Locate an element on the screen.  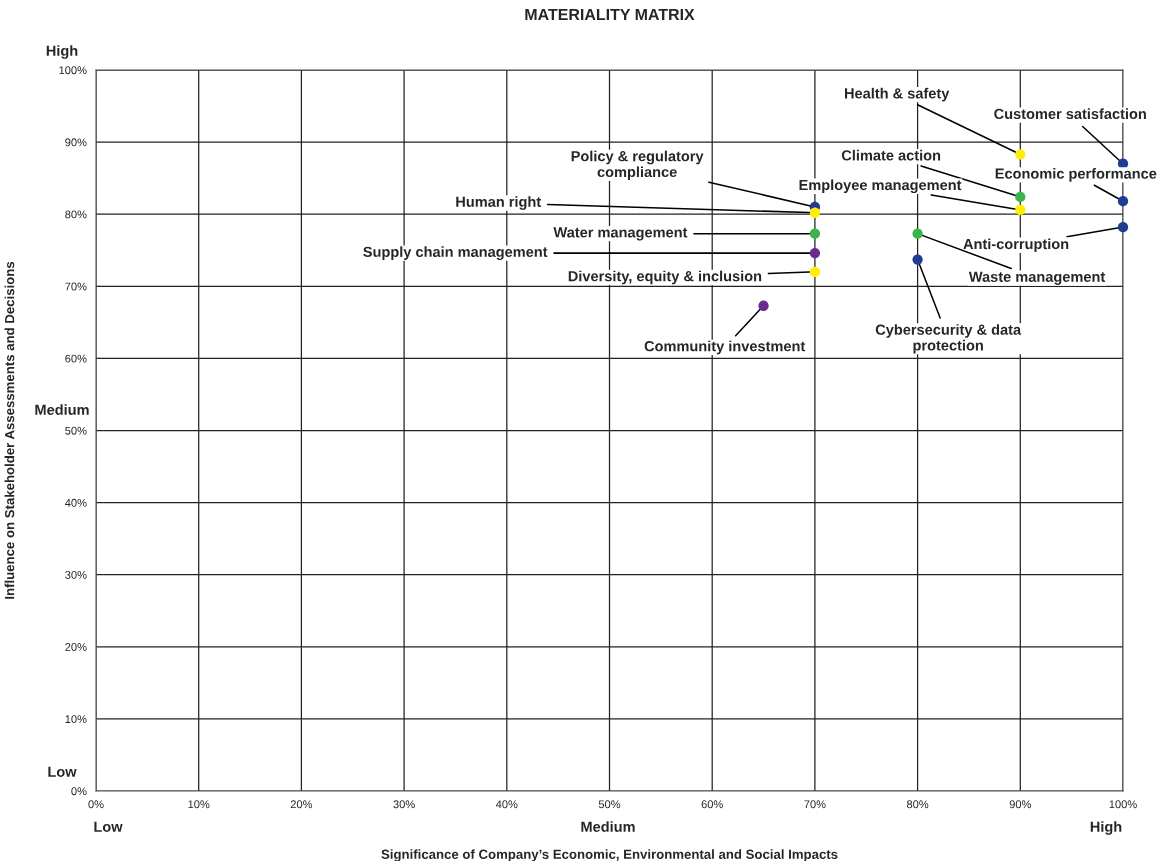
y-axis-title: Influence on Stakeholder Assessments and Decisions is located at coordinates (9, 430).